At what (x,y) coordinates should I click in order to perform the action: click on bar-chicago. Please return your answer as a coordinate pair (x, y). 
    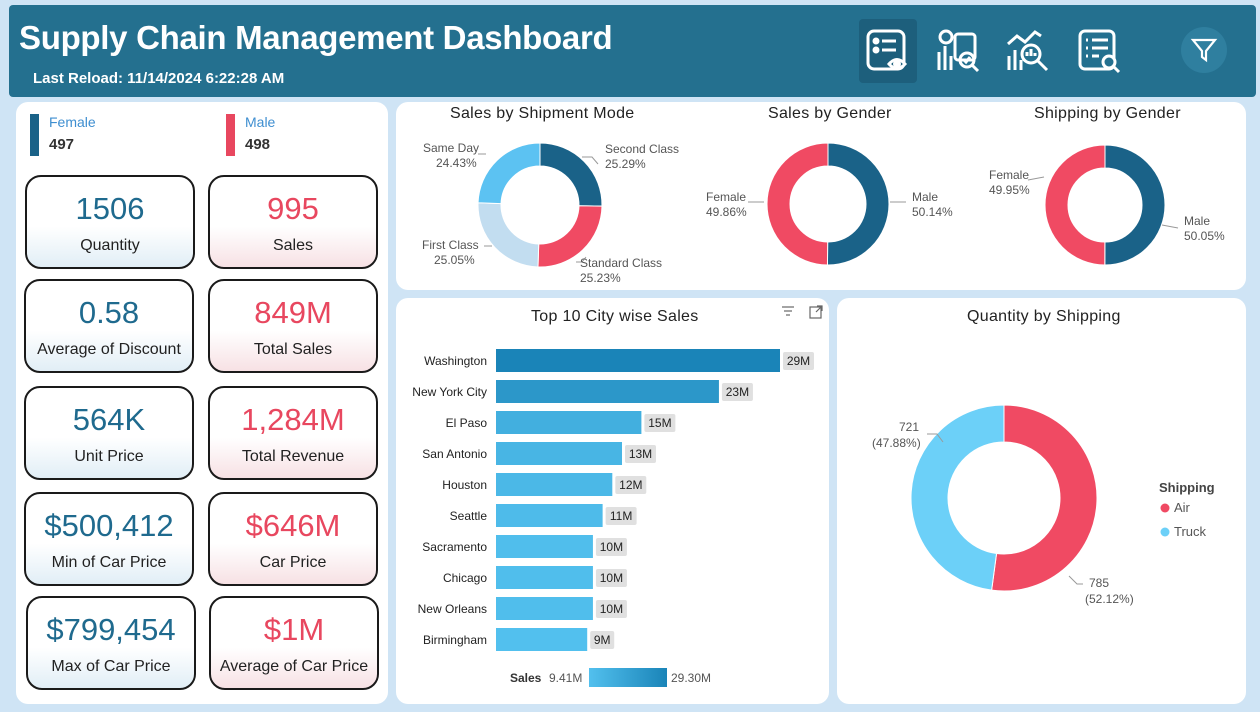
    Looking at the image, I should click on (544, 577).